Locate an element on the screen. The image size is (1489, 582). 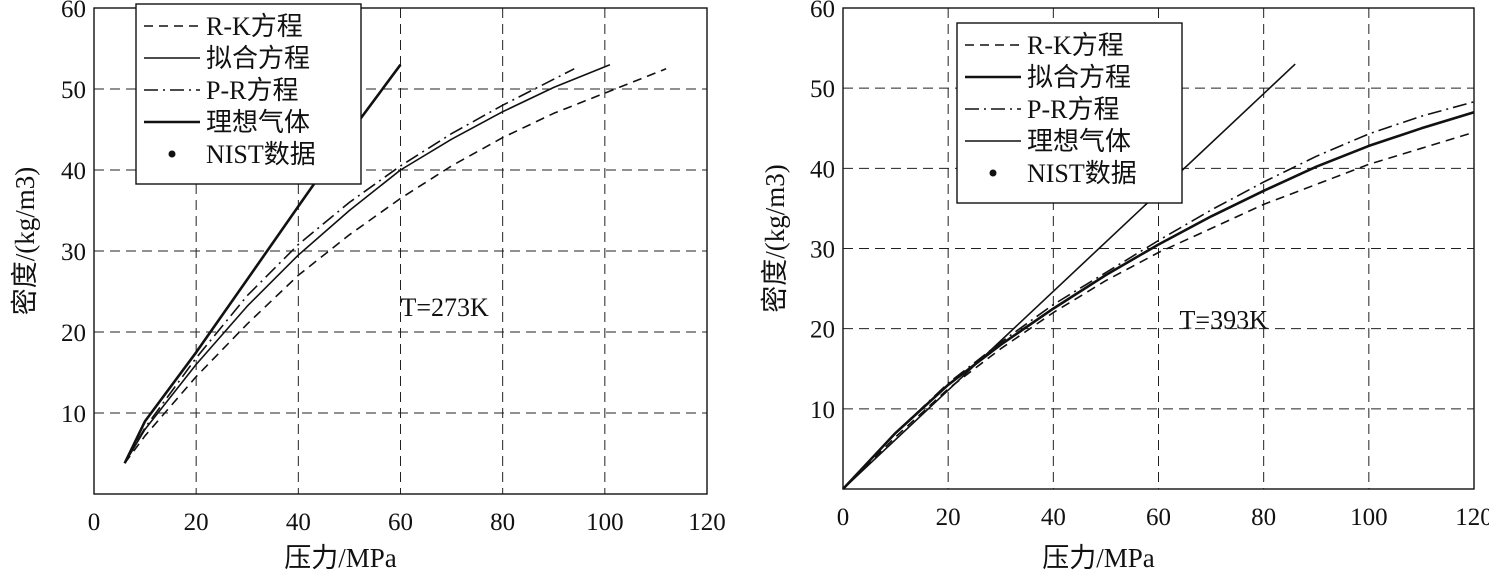
annotation-text: T=393K is located at coordinates (1224, 320).